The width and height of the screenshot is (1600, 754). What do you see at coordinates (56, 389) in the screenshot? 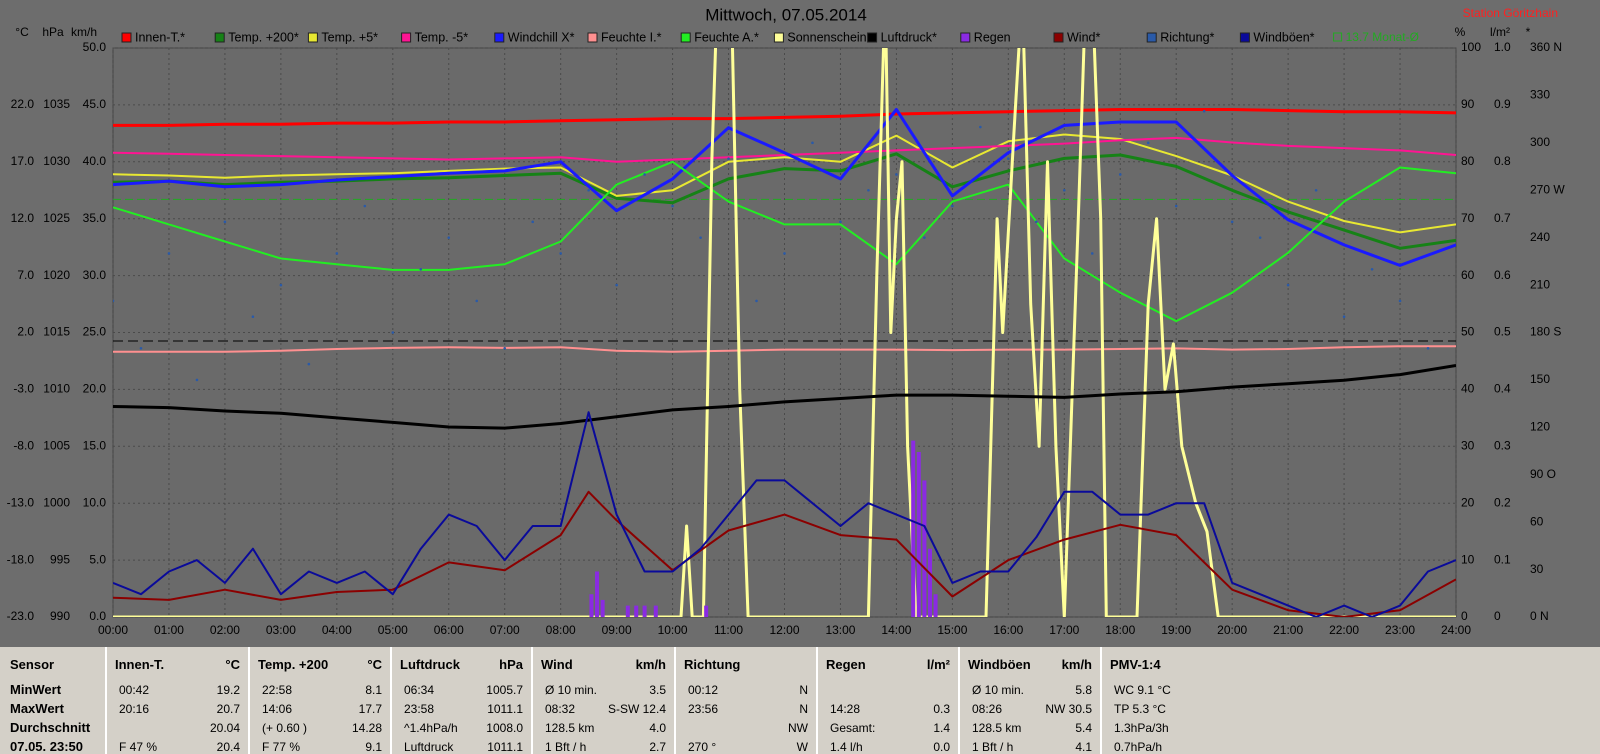
I see `y-tick-label: 1010` at bounding box center [56, 389].